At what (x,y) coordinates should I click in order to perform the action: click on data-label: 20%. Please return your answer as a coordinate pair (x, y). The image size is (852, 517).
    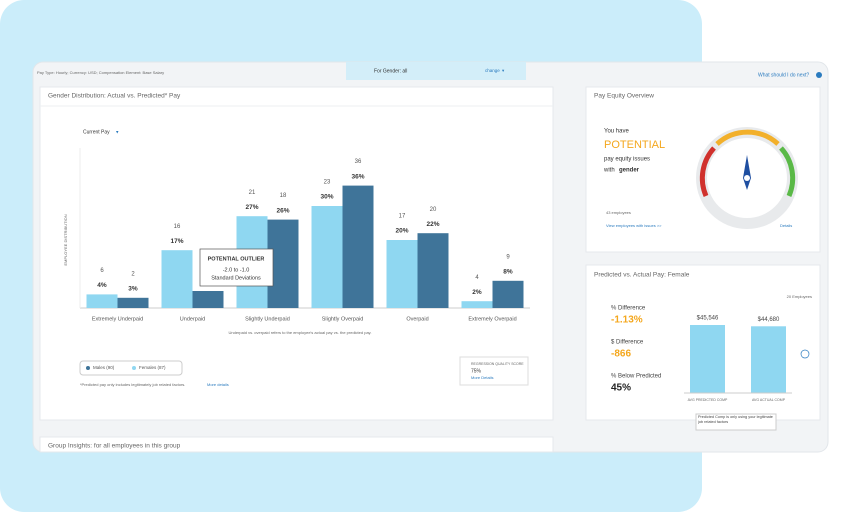
    Looking at the image, I should click on (401, 231).